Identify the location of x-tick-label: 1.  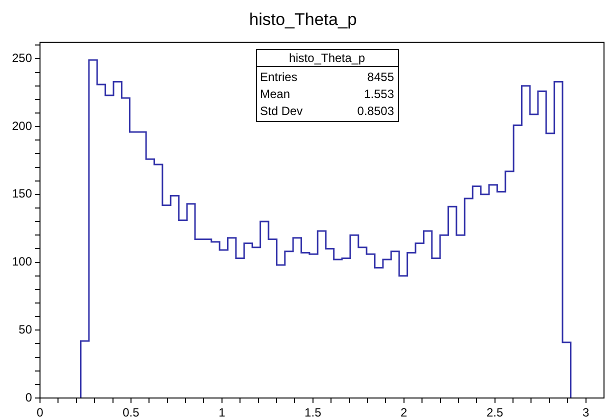
(222, 412).